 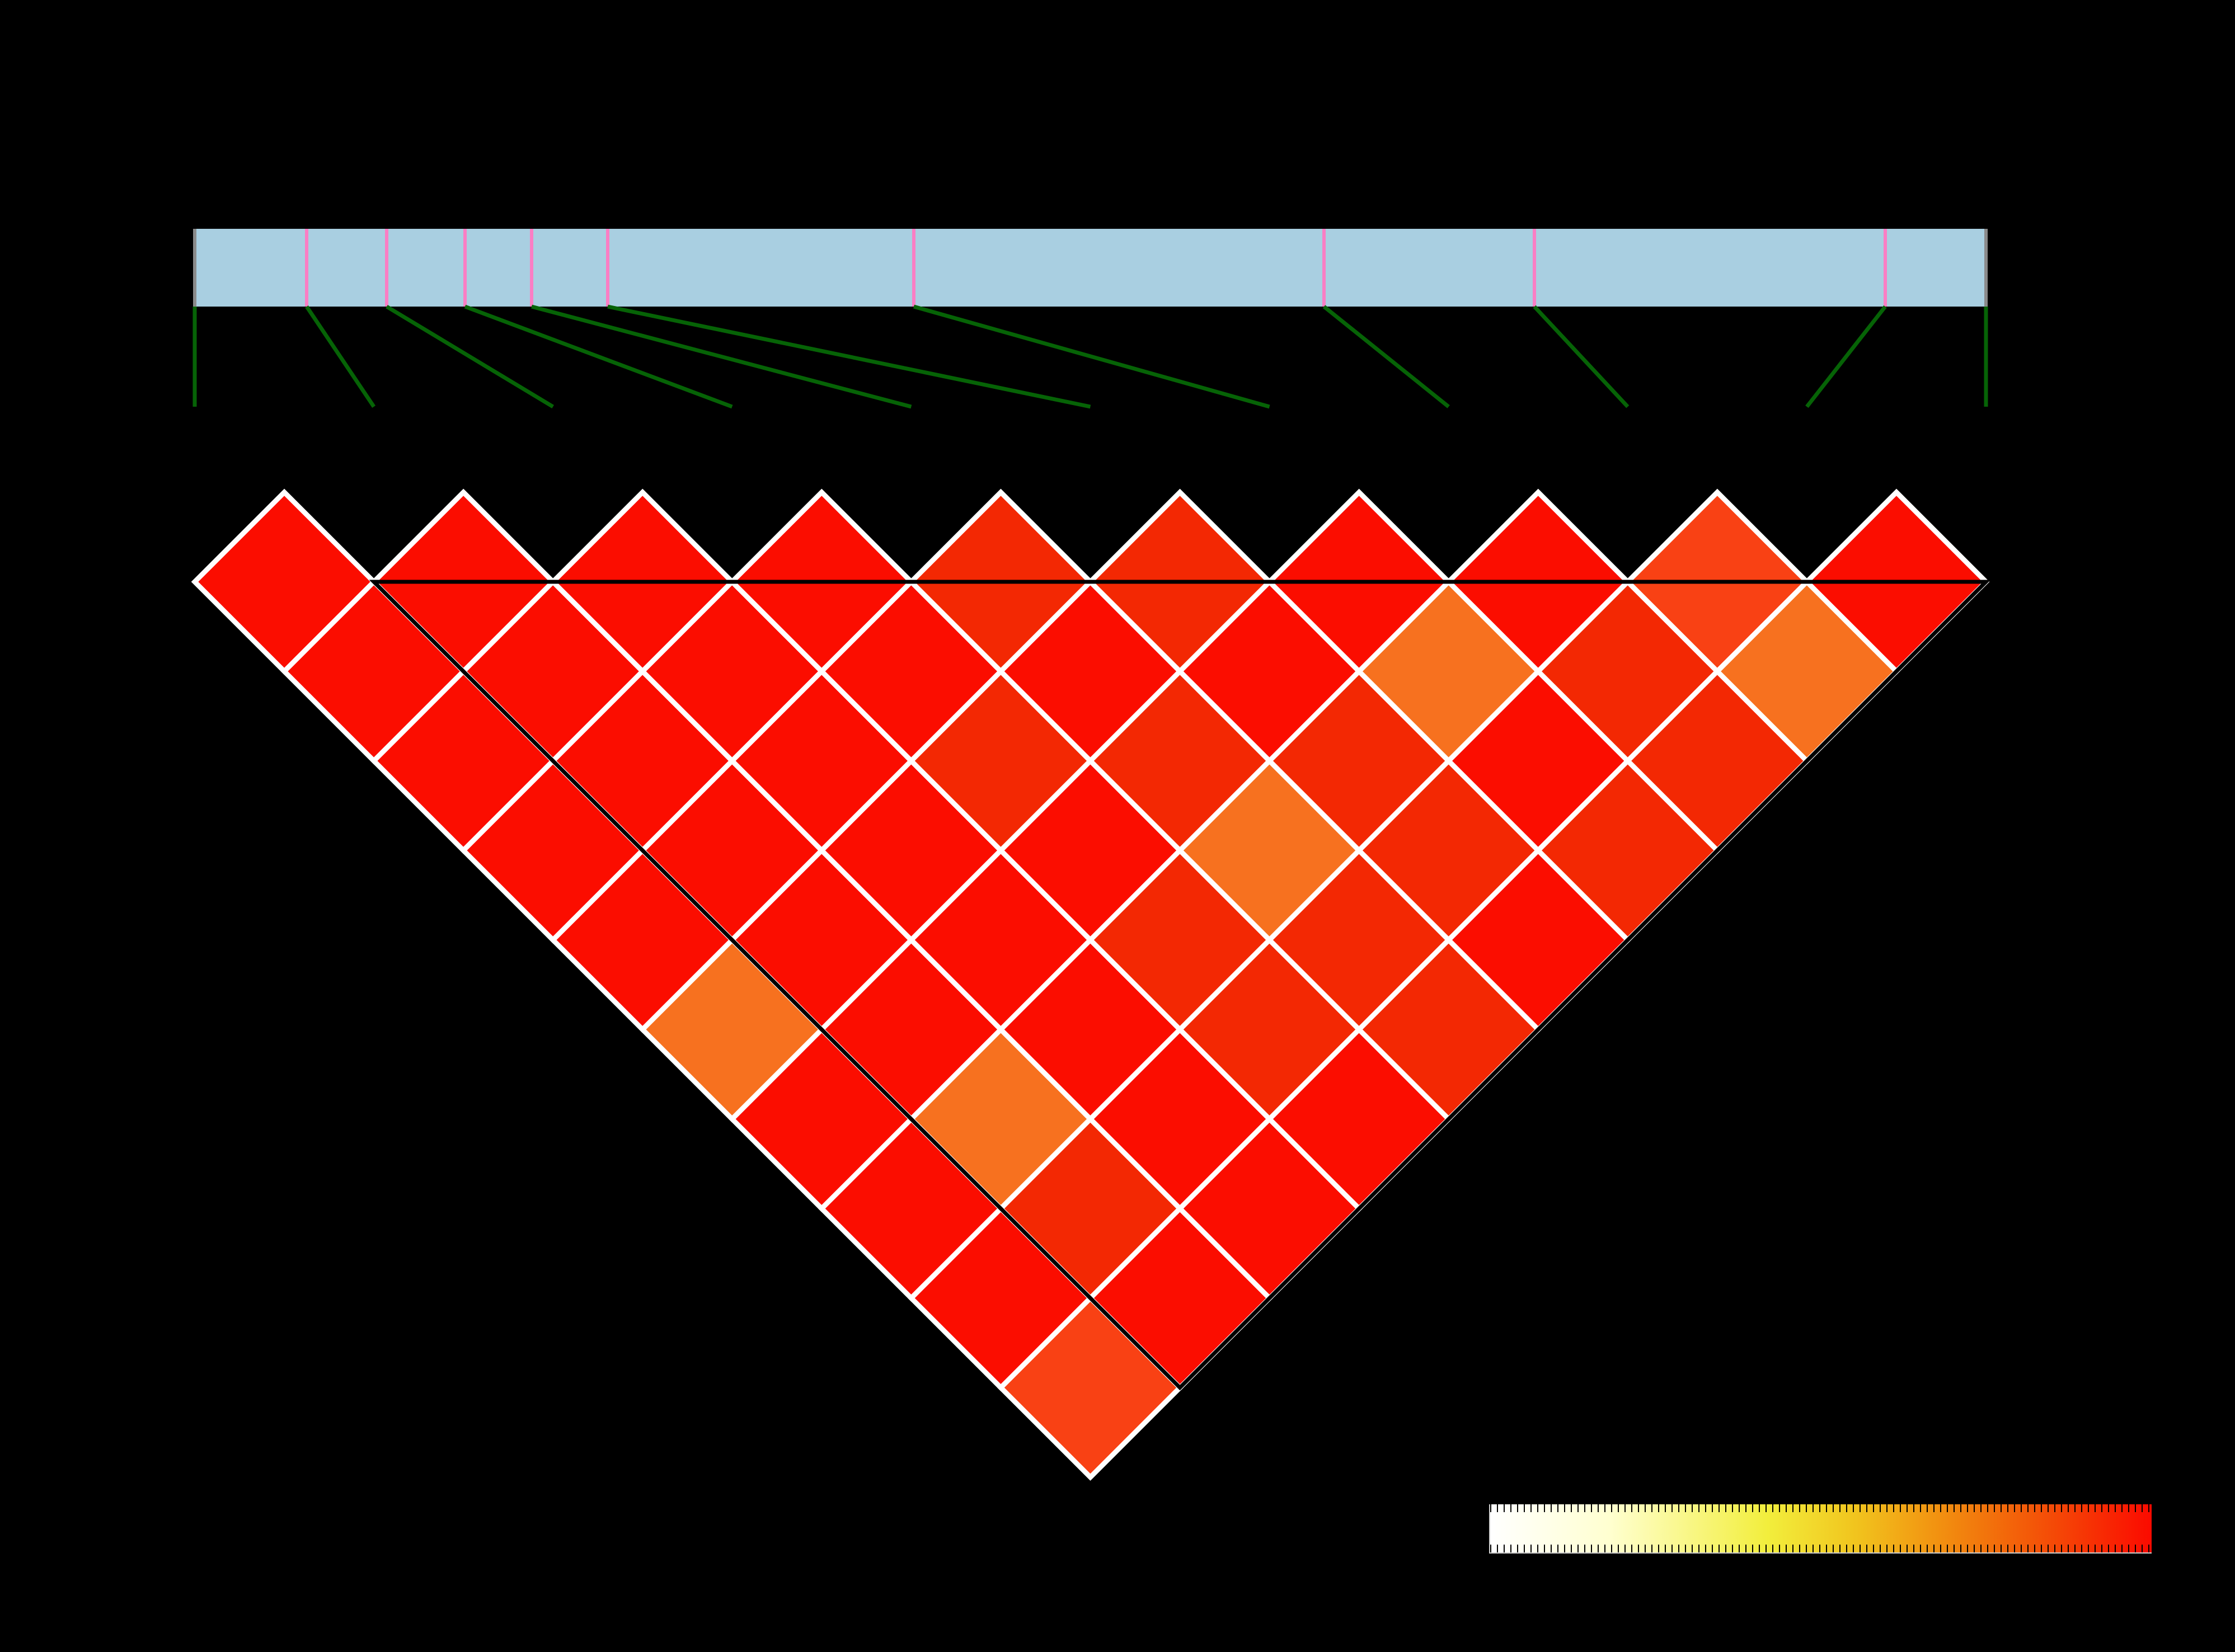 I want to click on snp-connector-lines, so click(x=1090, y=357).